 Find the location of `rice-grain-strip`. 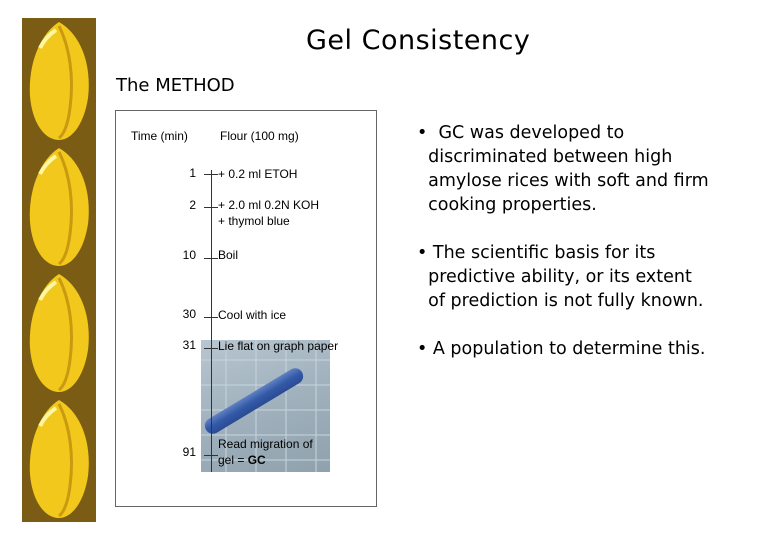

rice-grain-strip is located at coordinates (59, 270).